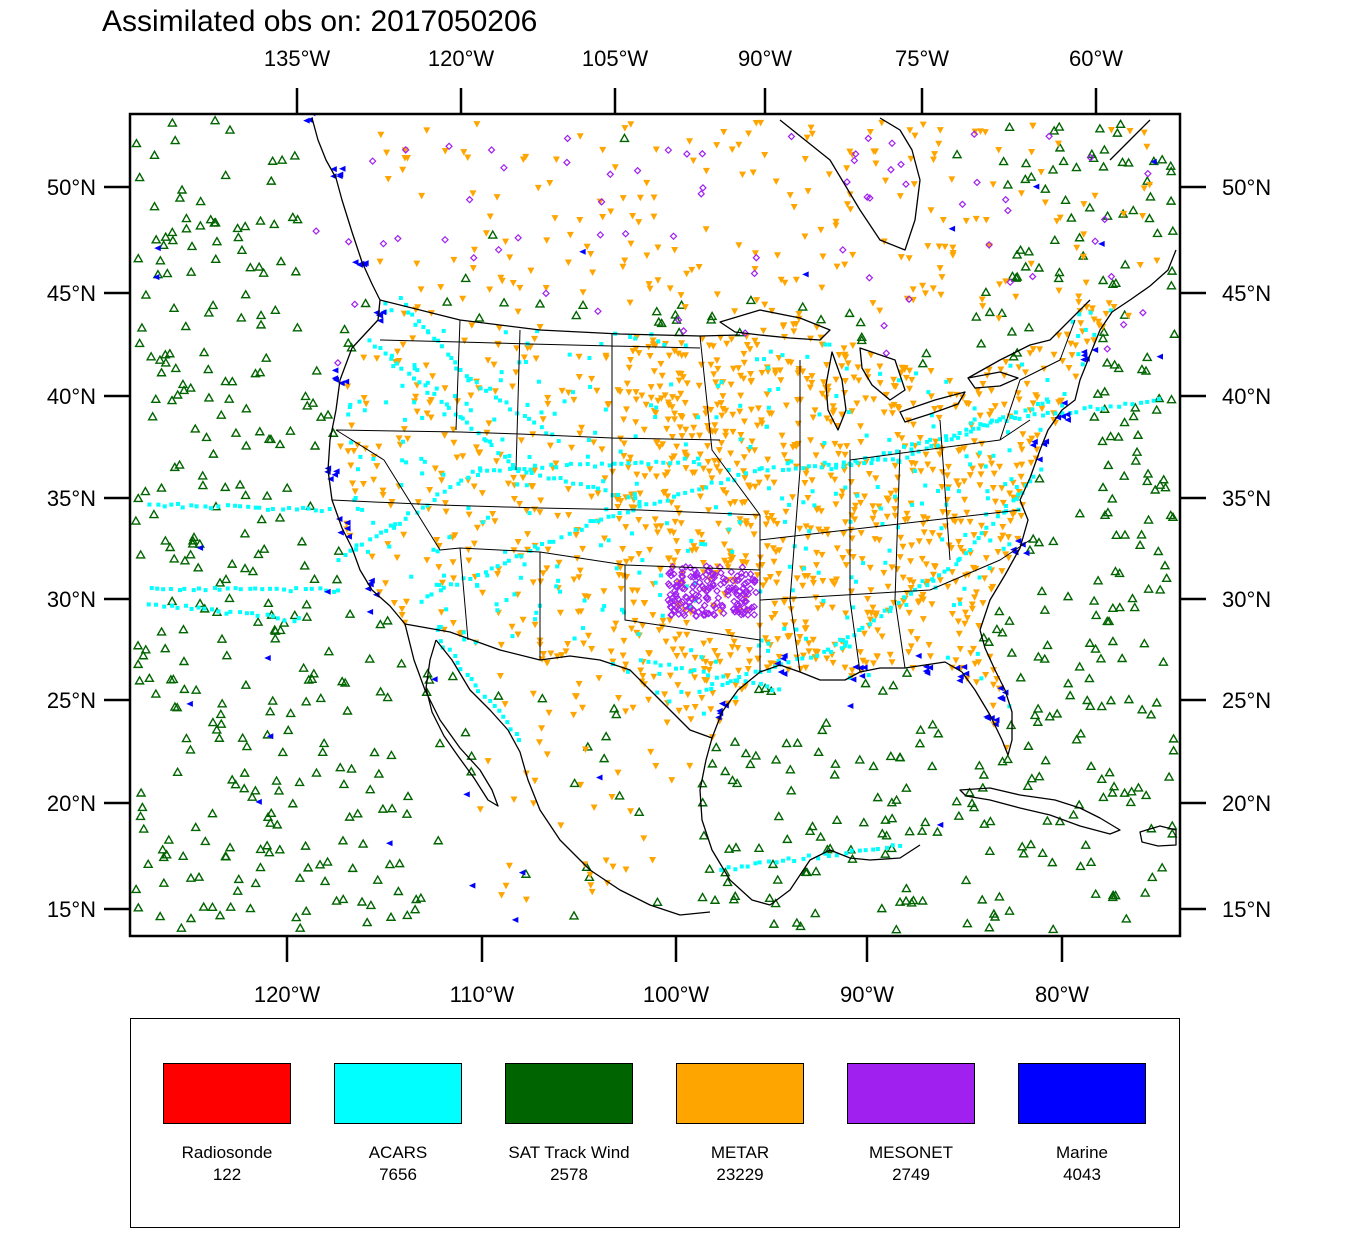 This screenshot has height=1250, width=1350. I want to click on us-canada-border-east, so click(1029, 339).